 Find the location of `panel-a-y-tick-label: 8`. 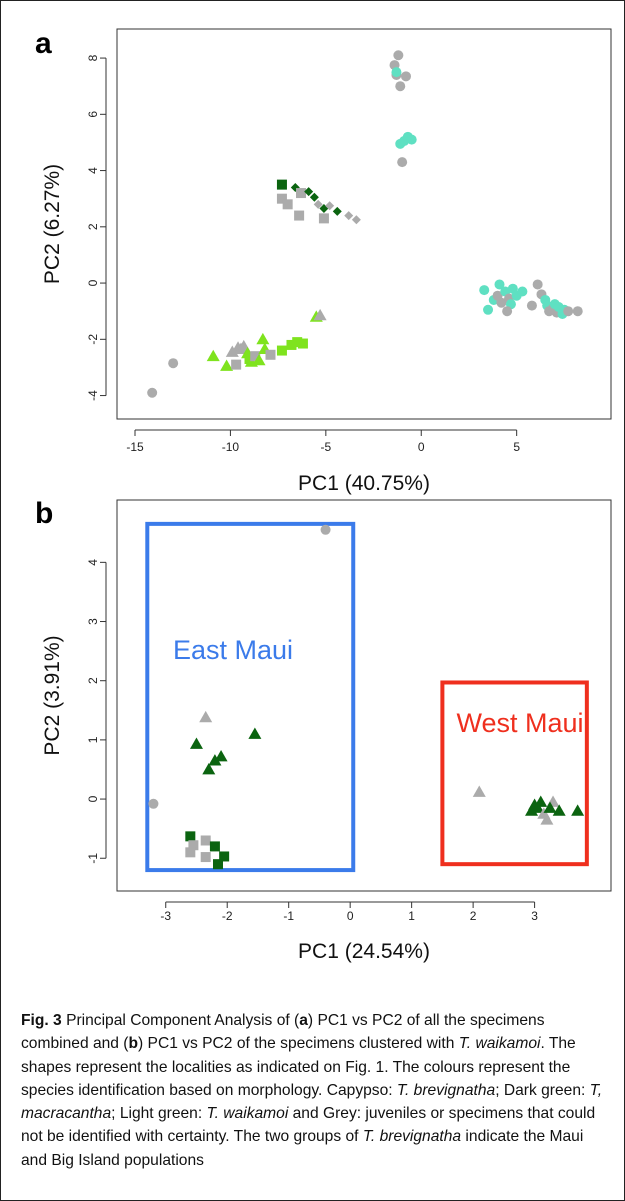

panel-a-y-tick-label: 8 is located at coordinates (93, 57).